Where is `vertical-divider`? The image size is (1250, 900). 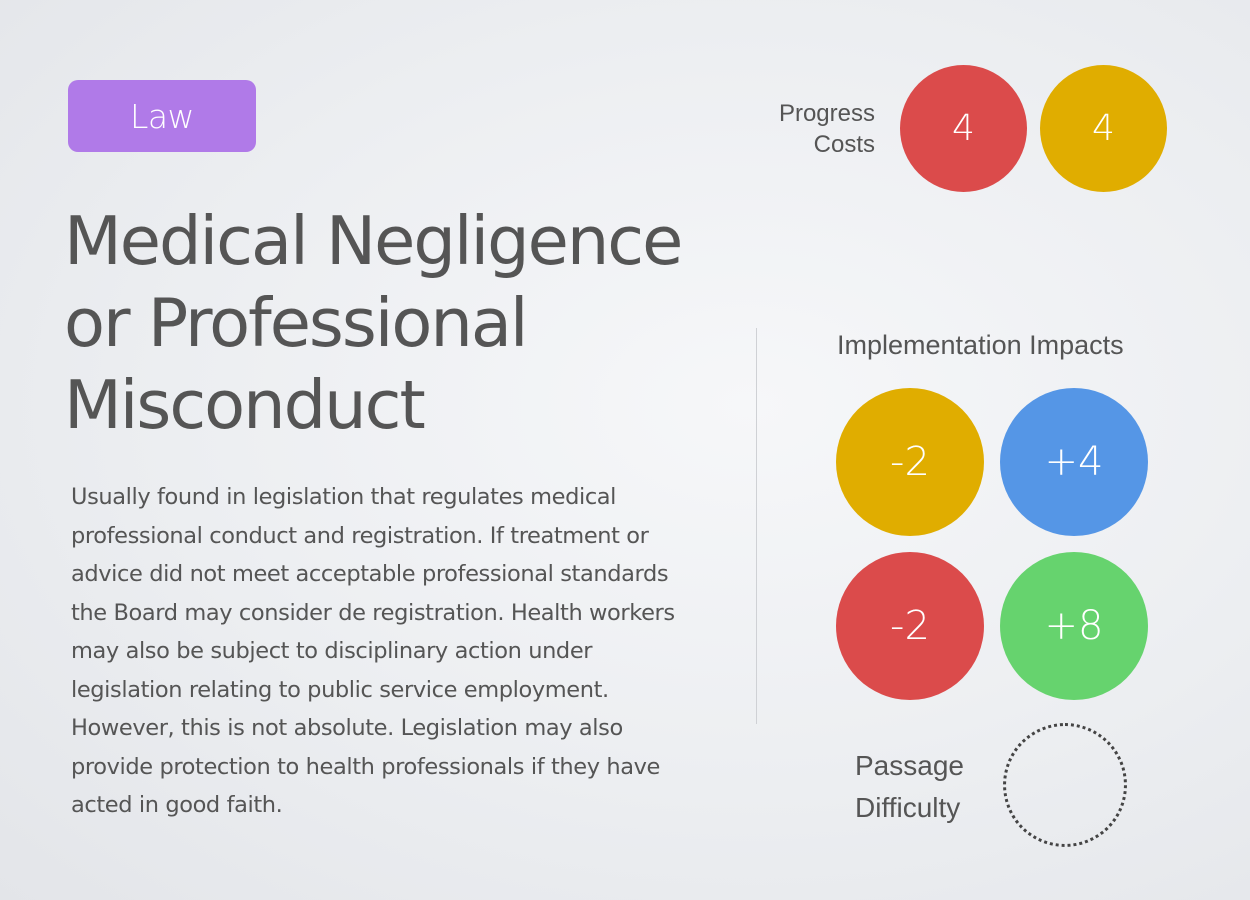
vertical-divider is located at coordinates (756, 526).